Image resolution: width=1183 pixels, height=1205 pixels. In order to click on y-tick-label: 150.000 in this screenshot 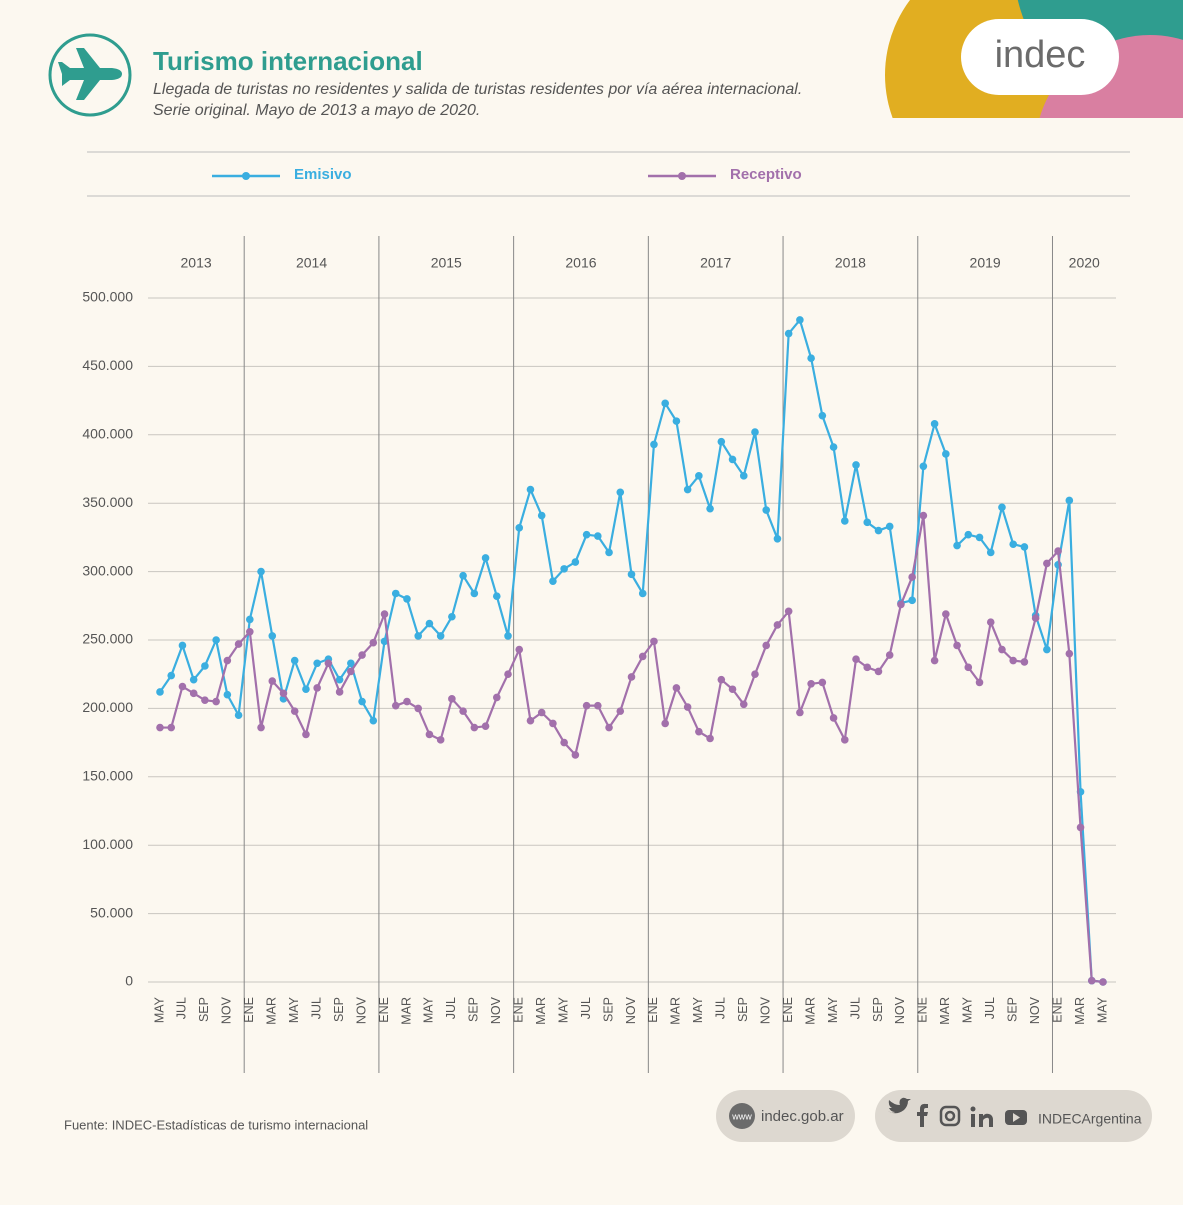, I will do `click(107, 776)`.